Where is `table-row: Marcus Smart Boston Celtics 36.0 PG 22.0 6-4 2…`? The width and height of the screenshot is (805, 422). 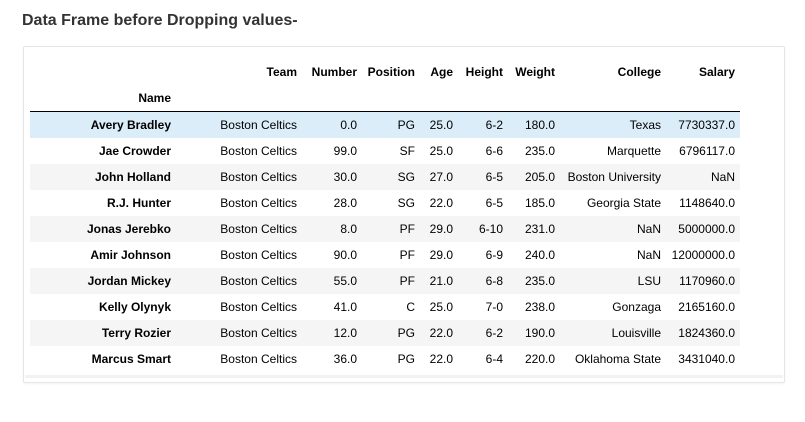 table-row: Marcus Smart Boston Celtics 36.0 PG 22.0 6-4 2… is located at coordinates (385, 359).